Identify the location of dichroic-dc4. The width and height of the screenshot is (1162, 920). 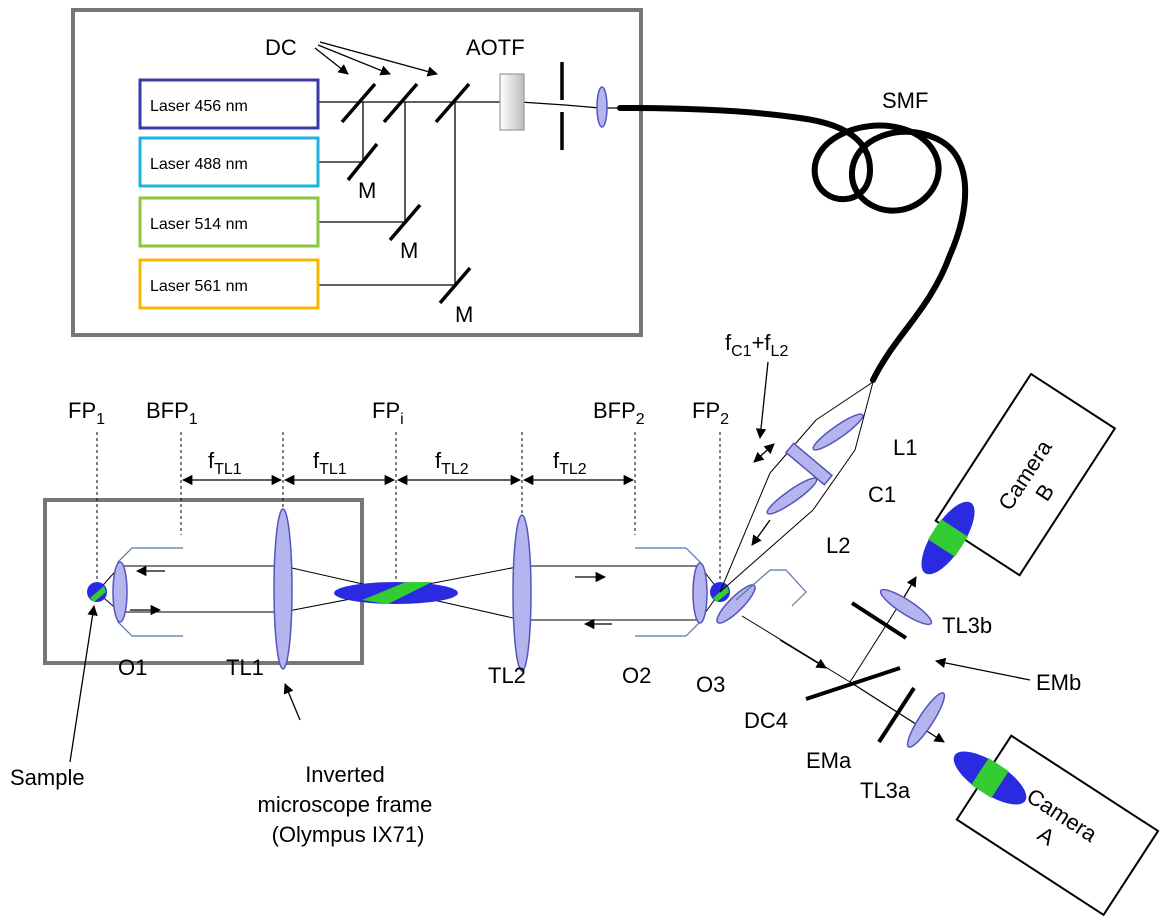
(853, 683).